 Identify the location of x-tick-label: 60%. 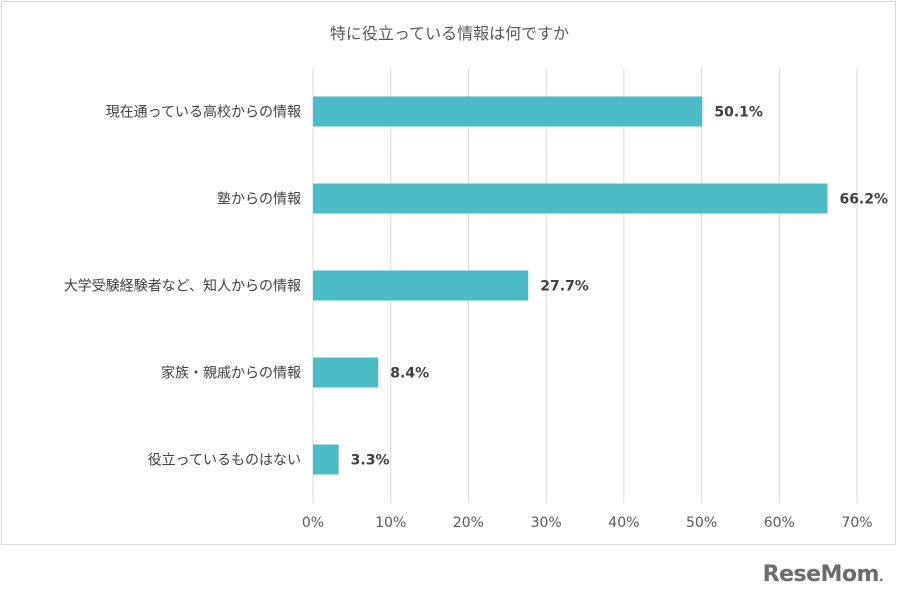
(779, 523).